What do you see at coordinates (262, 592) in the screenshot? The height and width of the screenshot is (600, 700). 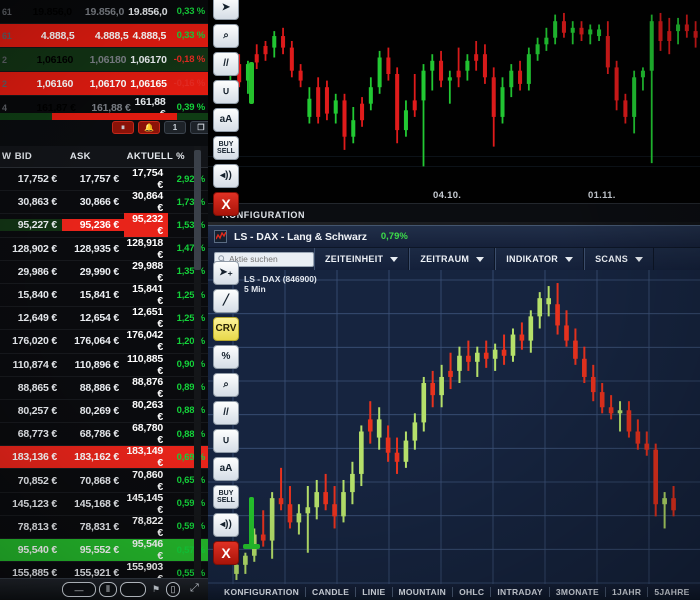 I see `bottom-toolbar-item: KONFIGURATION` at bounding box center [262, 592].